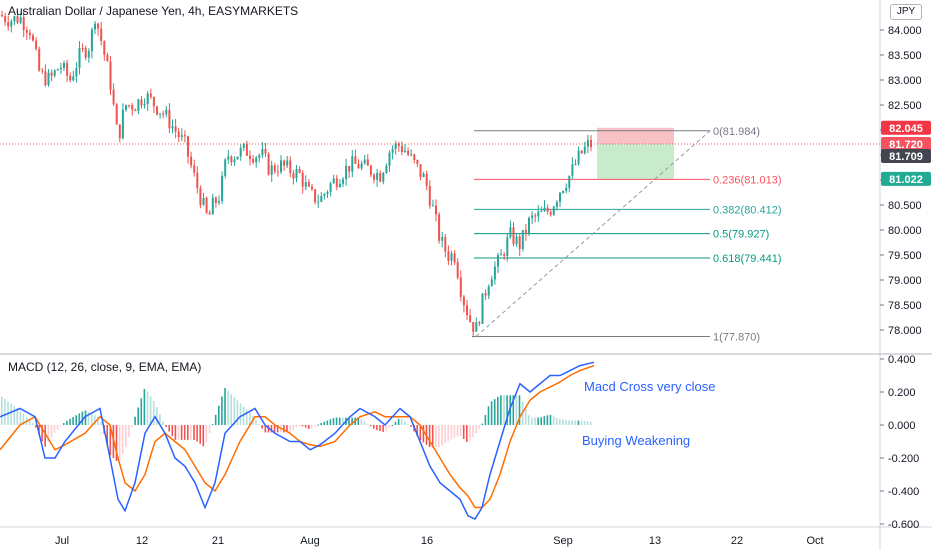  What do you see at coordinates (635, 161) in the screenshot?
I see `take-profit-zone` at bounding box center [635, 161].